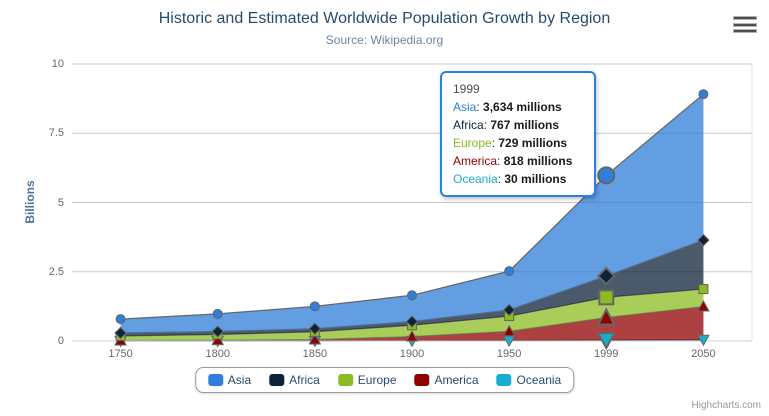 This screenshot has width=769, height=416. What do you see at coordinates (60, 202) in the screenshot?
I see `y-axis-tick-label: 5` at bounding box center [60, 202].